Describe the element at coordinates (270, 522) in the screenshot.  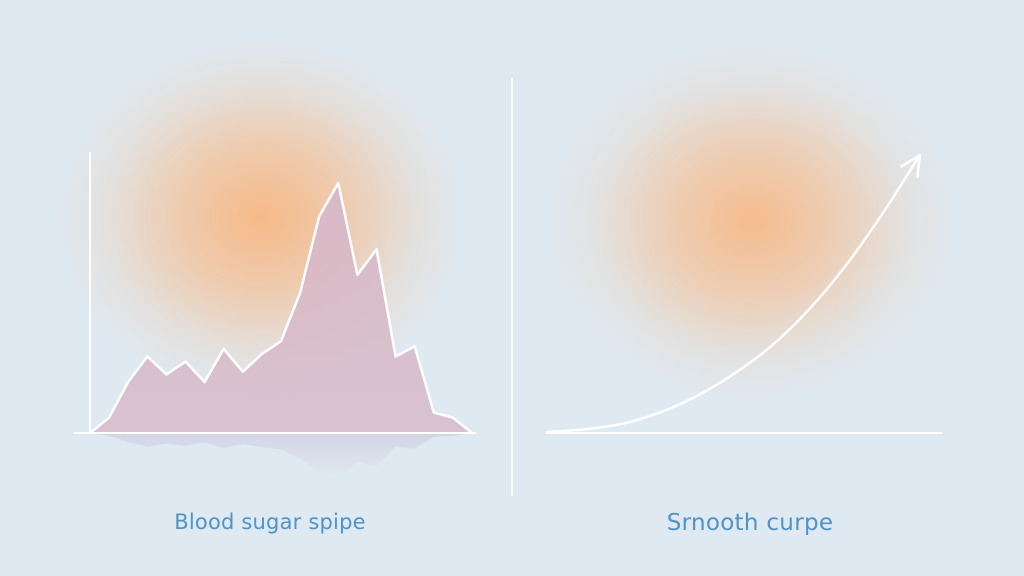
I see `left-caption: Blood sugar spipe` at that location.